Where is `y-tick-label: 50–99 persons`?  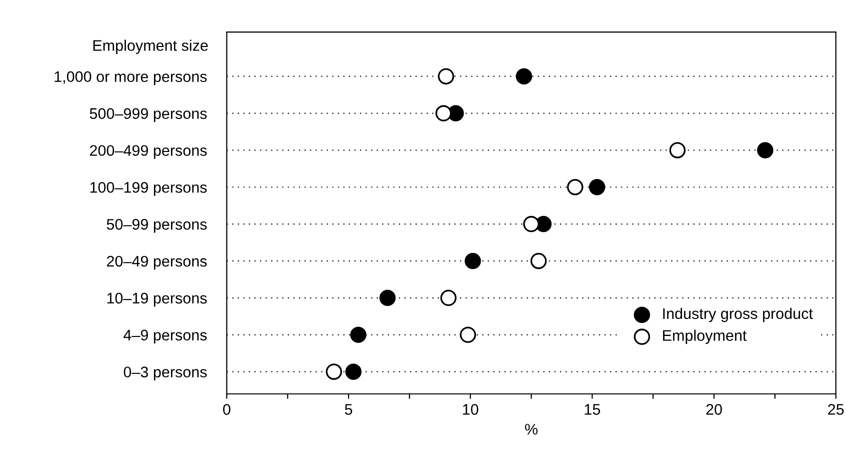 y-tick-label: 50–99 persons is located at coordinates (156, 225).